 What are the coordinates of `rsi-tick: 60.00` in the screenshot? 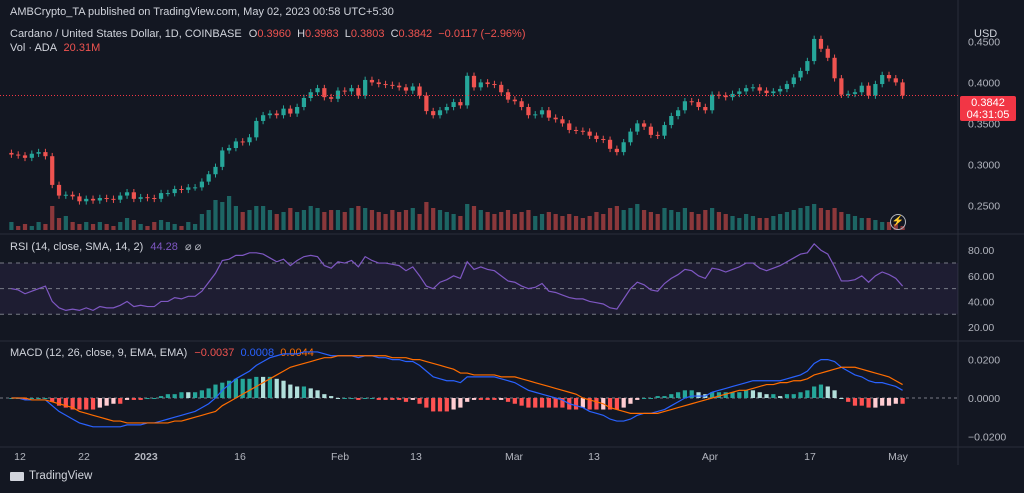 It's located at (981, 277).